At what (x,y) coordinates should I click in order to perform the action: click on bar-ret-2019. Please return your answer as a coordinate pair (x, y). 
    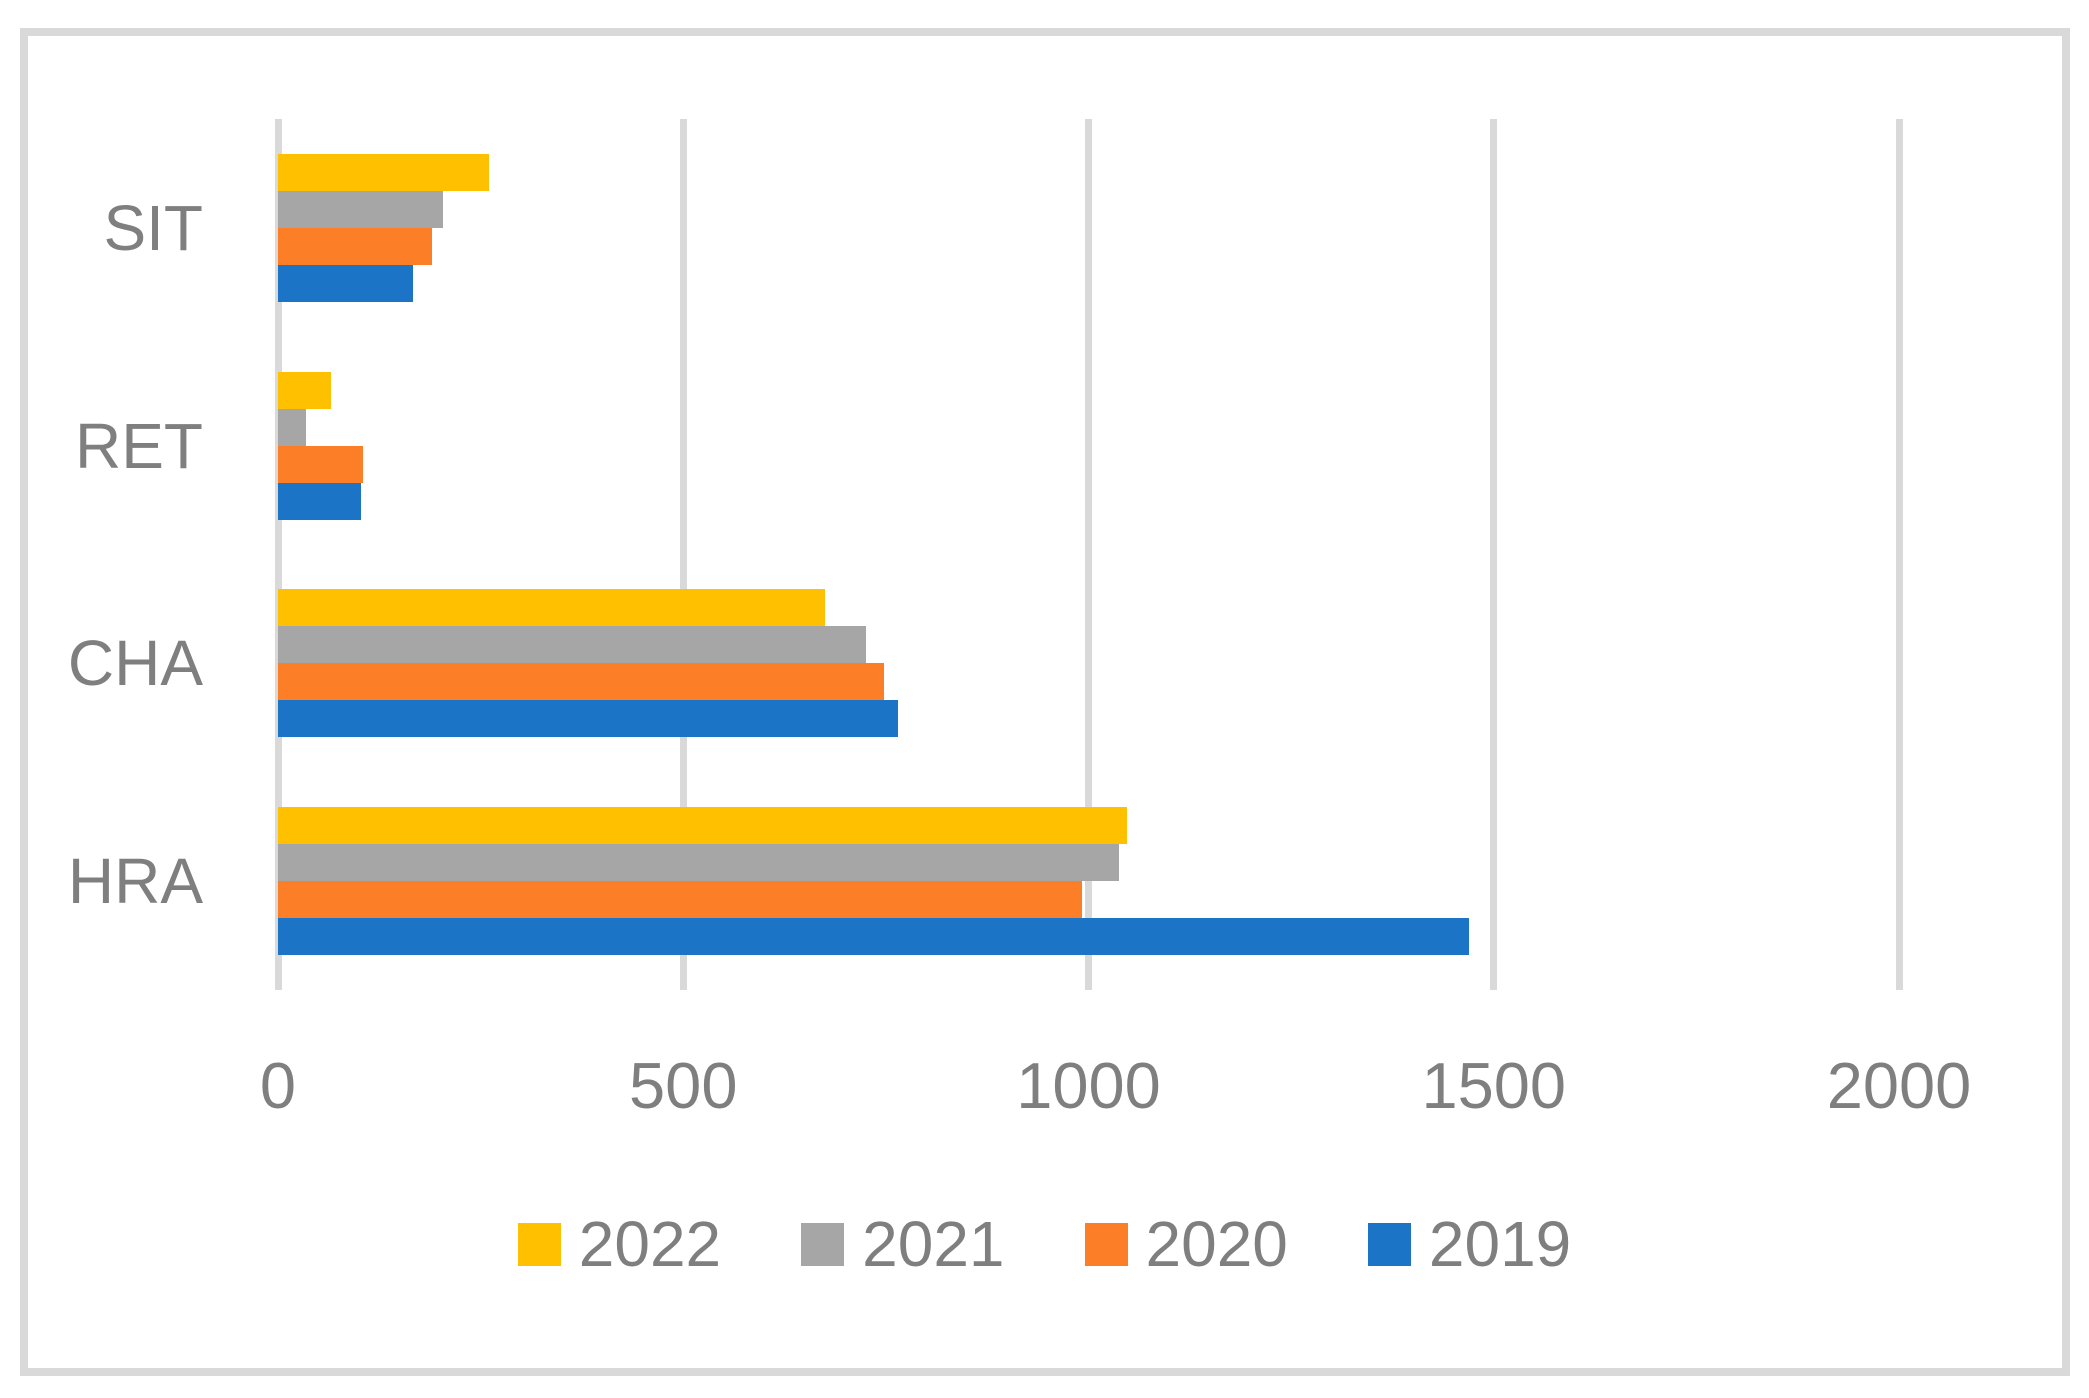
    Looking at the image, I should click on (320, 501).